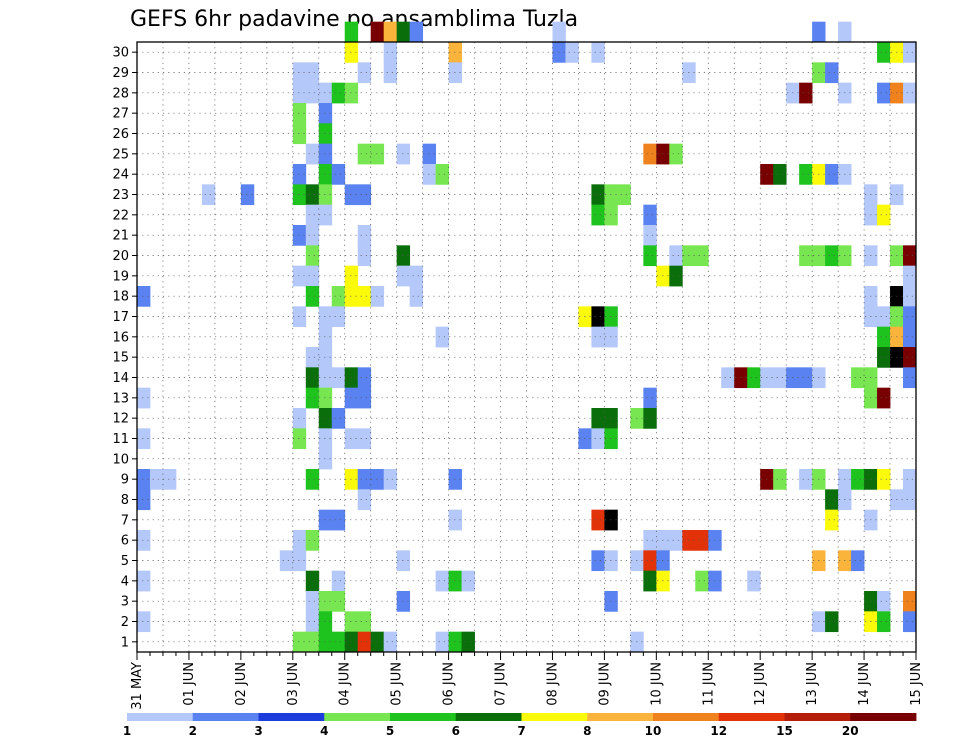  What do you see at coordinates (338, 378) in the screenshot?
I see `cell-r13-d3.75` at bounding box center [338, 378].